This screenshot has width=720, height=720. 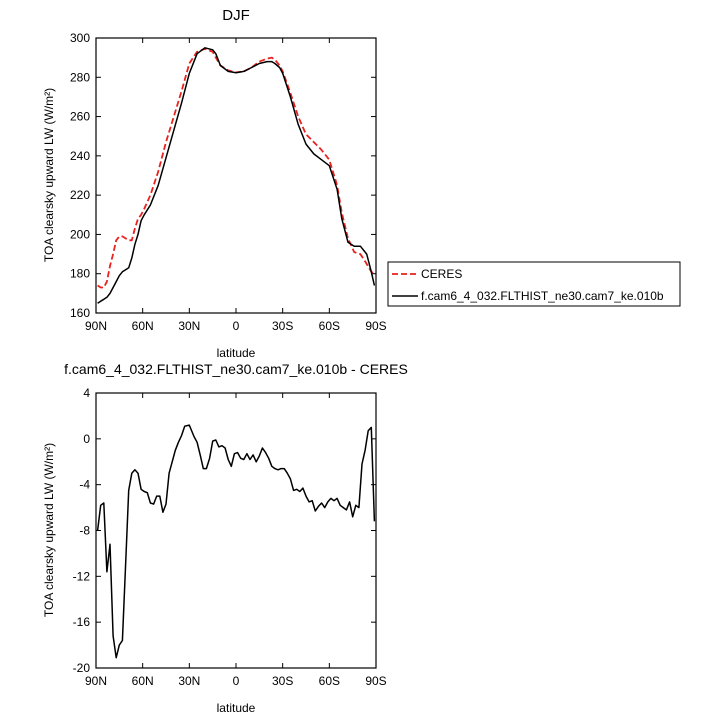 I want to click on top-ytick-label: 240, so click(x=80, y=156).